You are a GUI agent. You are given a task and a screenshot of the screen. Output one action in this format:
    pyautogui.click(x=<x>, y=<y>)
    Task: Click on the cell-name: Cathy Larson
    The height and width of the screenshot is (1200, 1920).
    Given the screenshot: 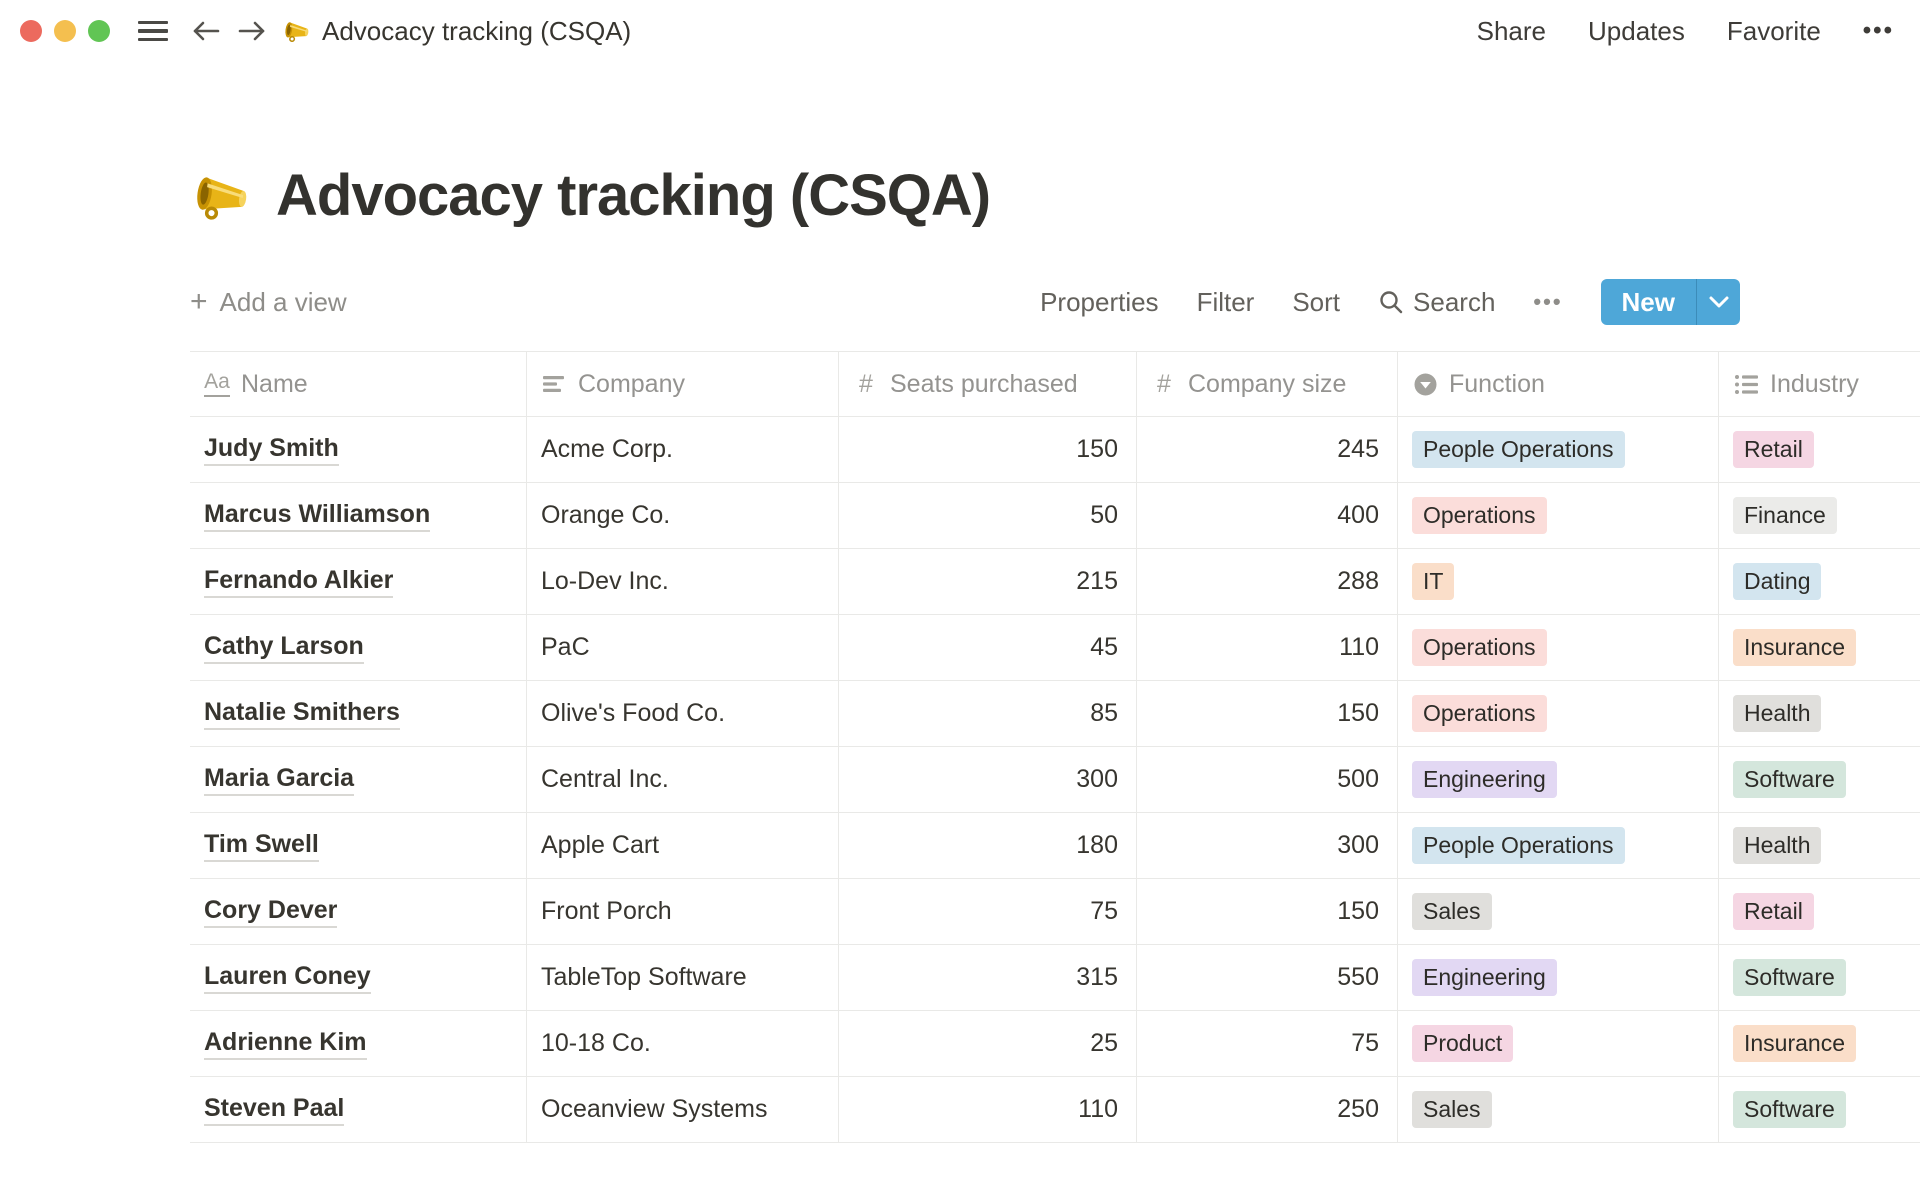 What is the action you would take?
    pyautogui.click(x=358, y=647)
    